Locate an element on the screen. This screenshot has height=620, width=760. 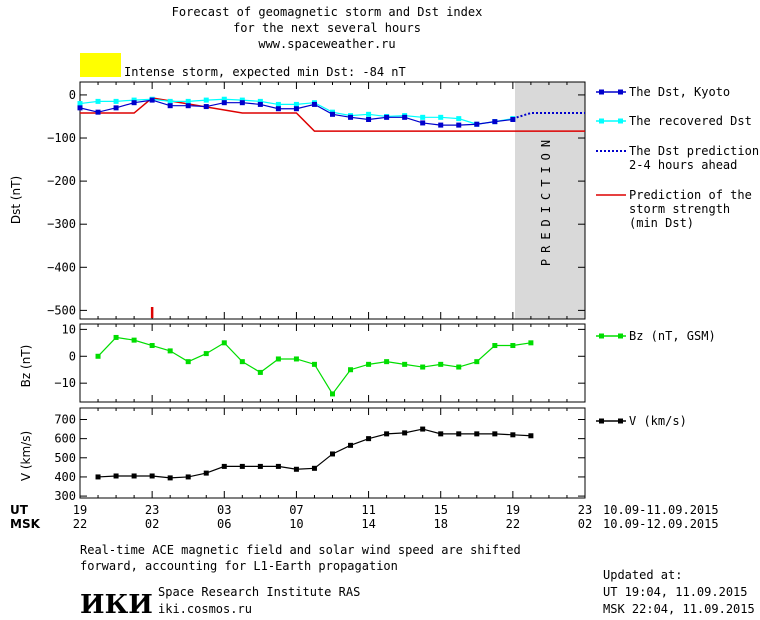
dst-ytick-label: 0 is located at coordinates (72, 95).